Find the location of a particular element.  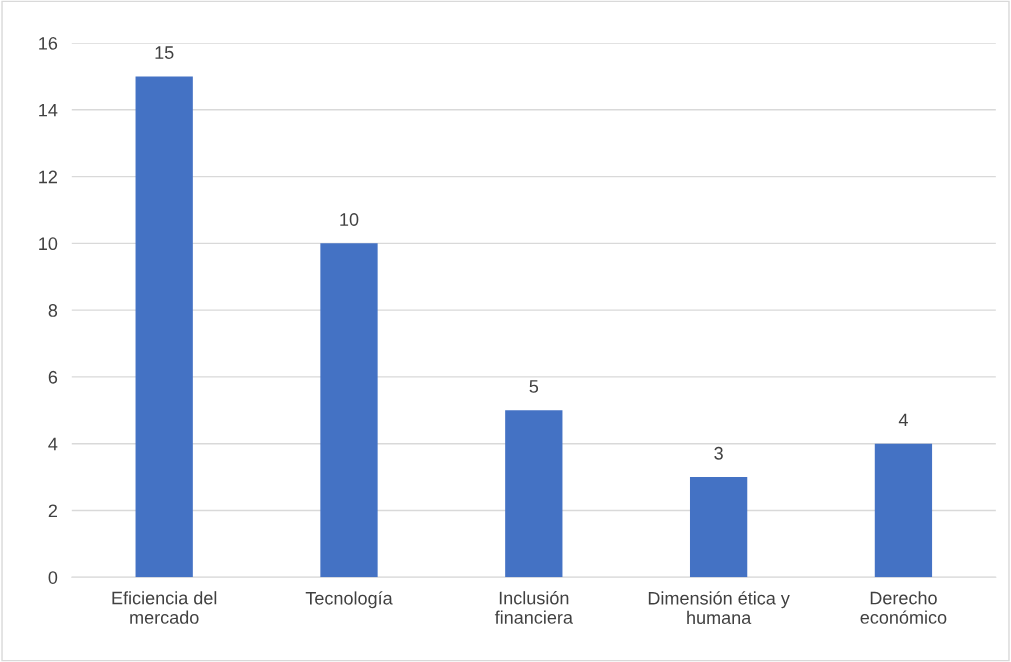

y-tick-label: 2 is located at coordinates (52, 511).